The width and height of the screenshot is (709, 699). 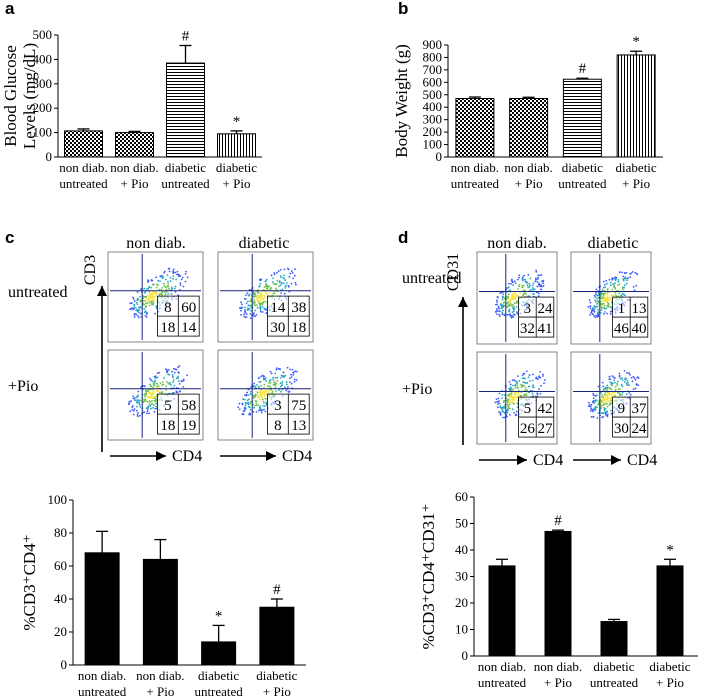 What do you see at coordinates (528, 309) in the screenshot?
I see `quadrant-value: 3` at bounding box center [528, 309].